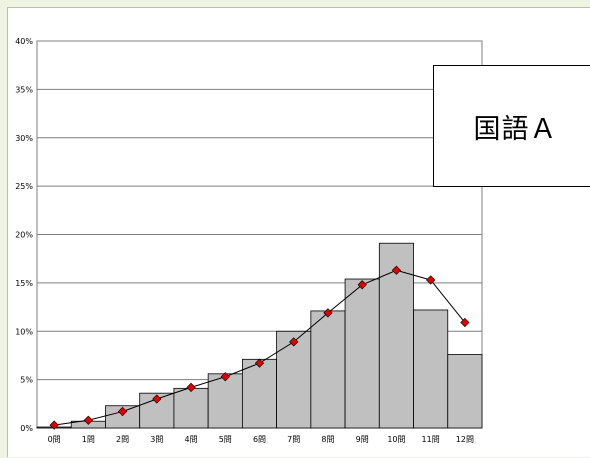  What do you see at coordinates (293, 439) in the screenshot?
I see `x-tick-label: 7問` at bounding box center [293, 439].